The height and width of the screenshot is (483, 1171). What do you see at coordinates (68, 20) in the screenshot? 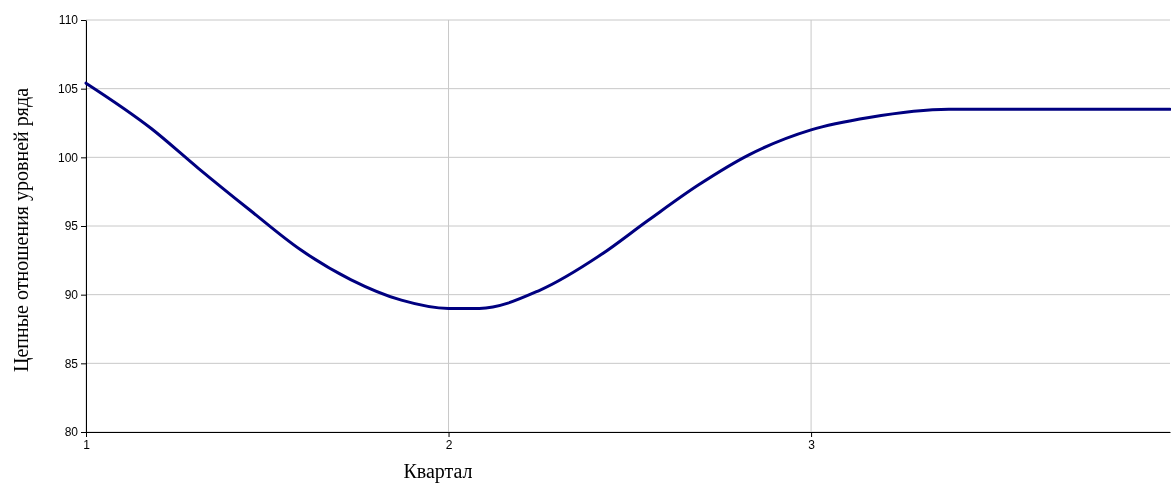
I see `y-tick-label: 110` at bounding box center [68, 20].